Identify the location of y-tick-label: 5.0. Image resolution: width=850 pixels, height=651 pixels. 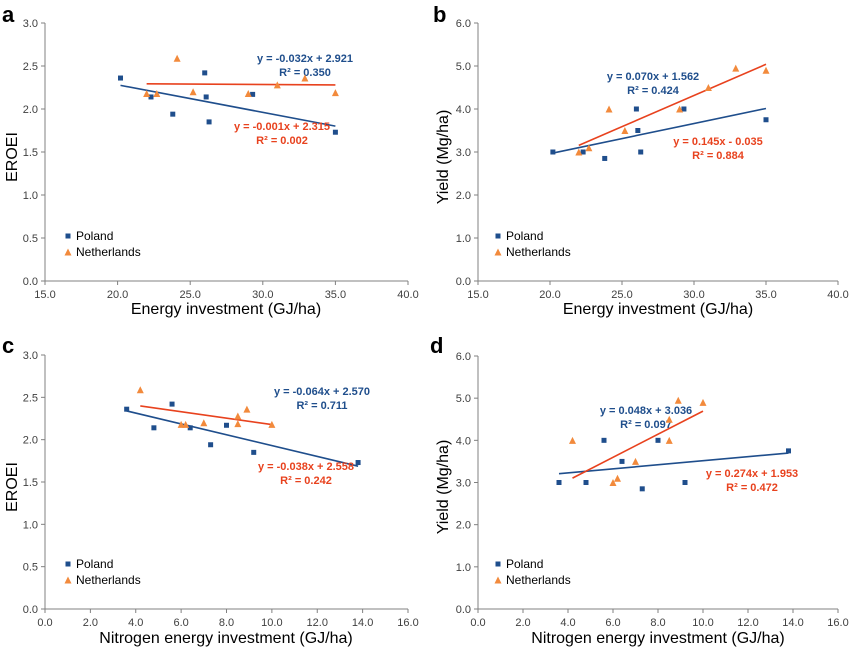
(463, 67).